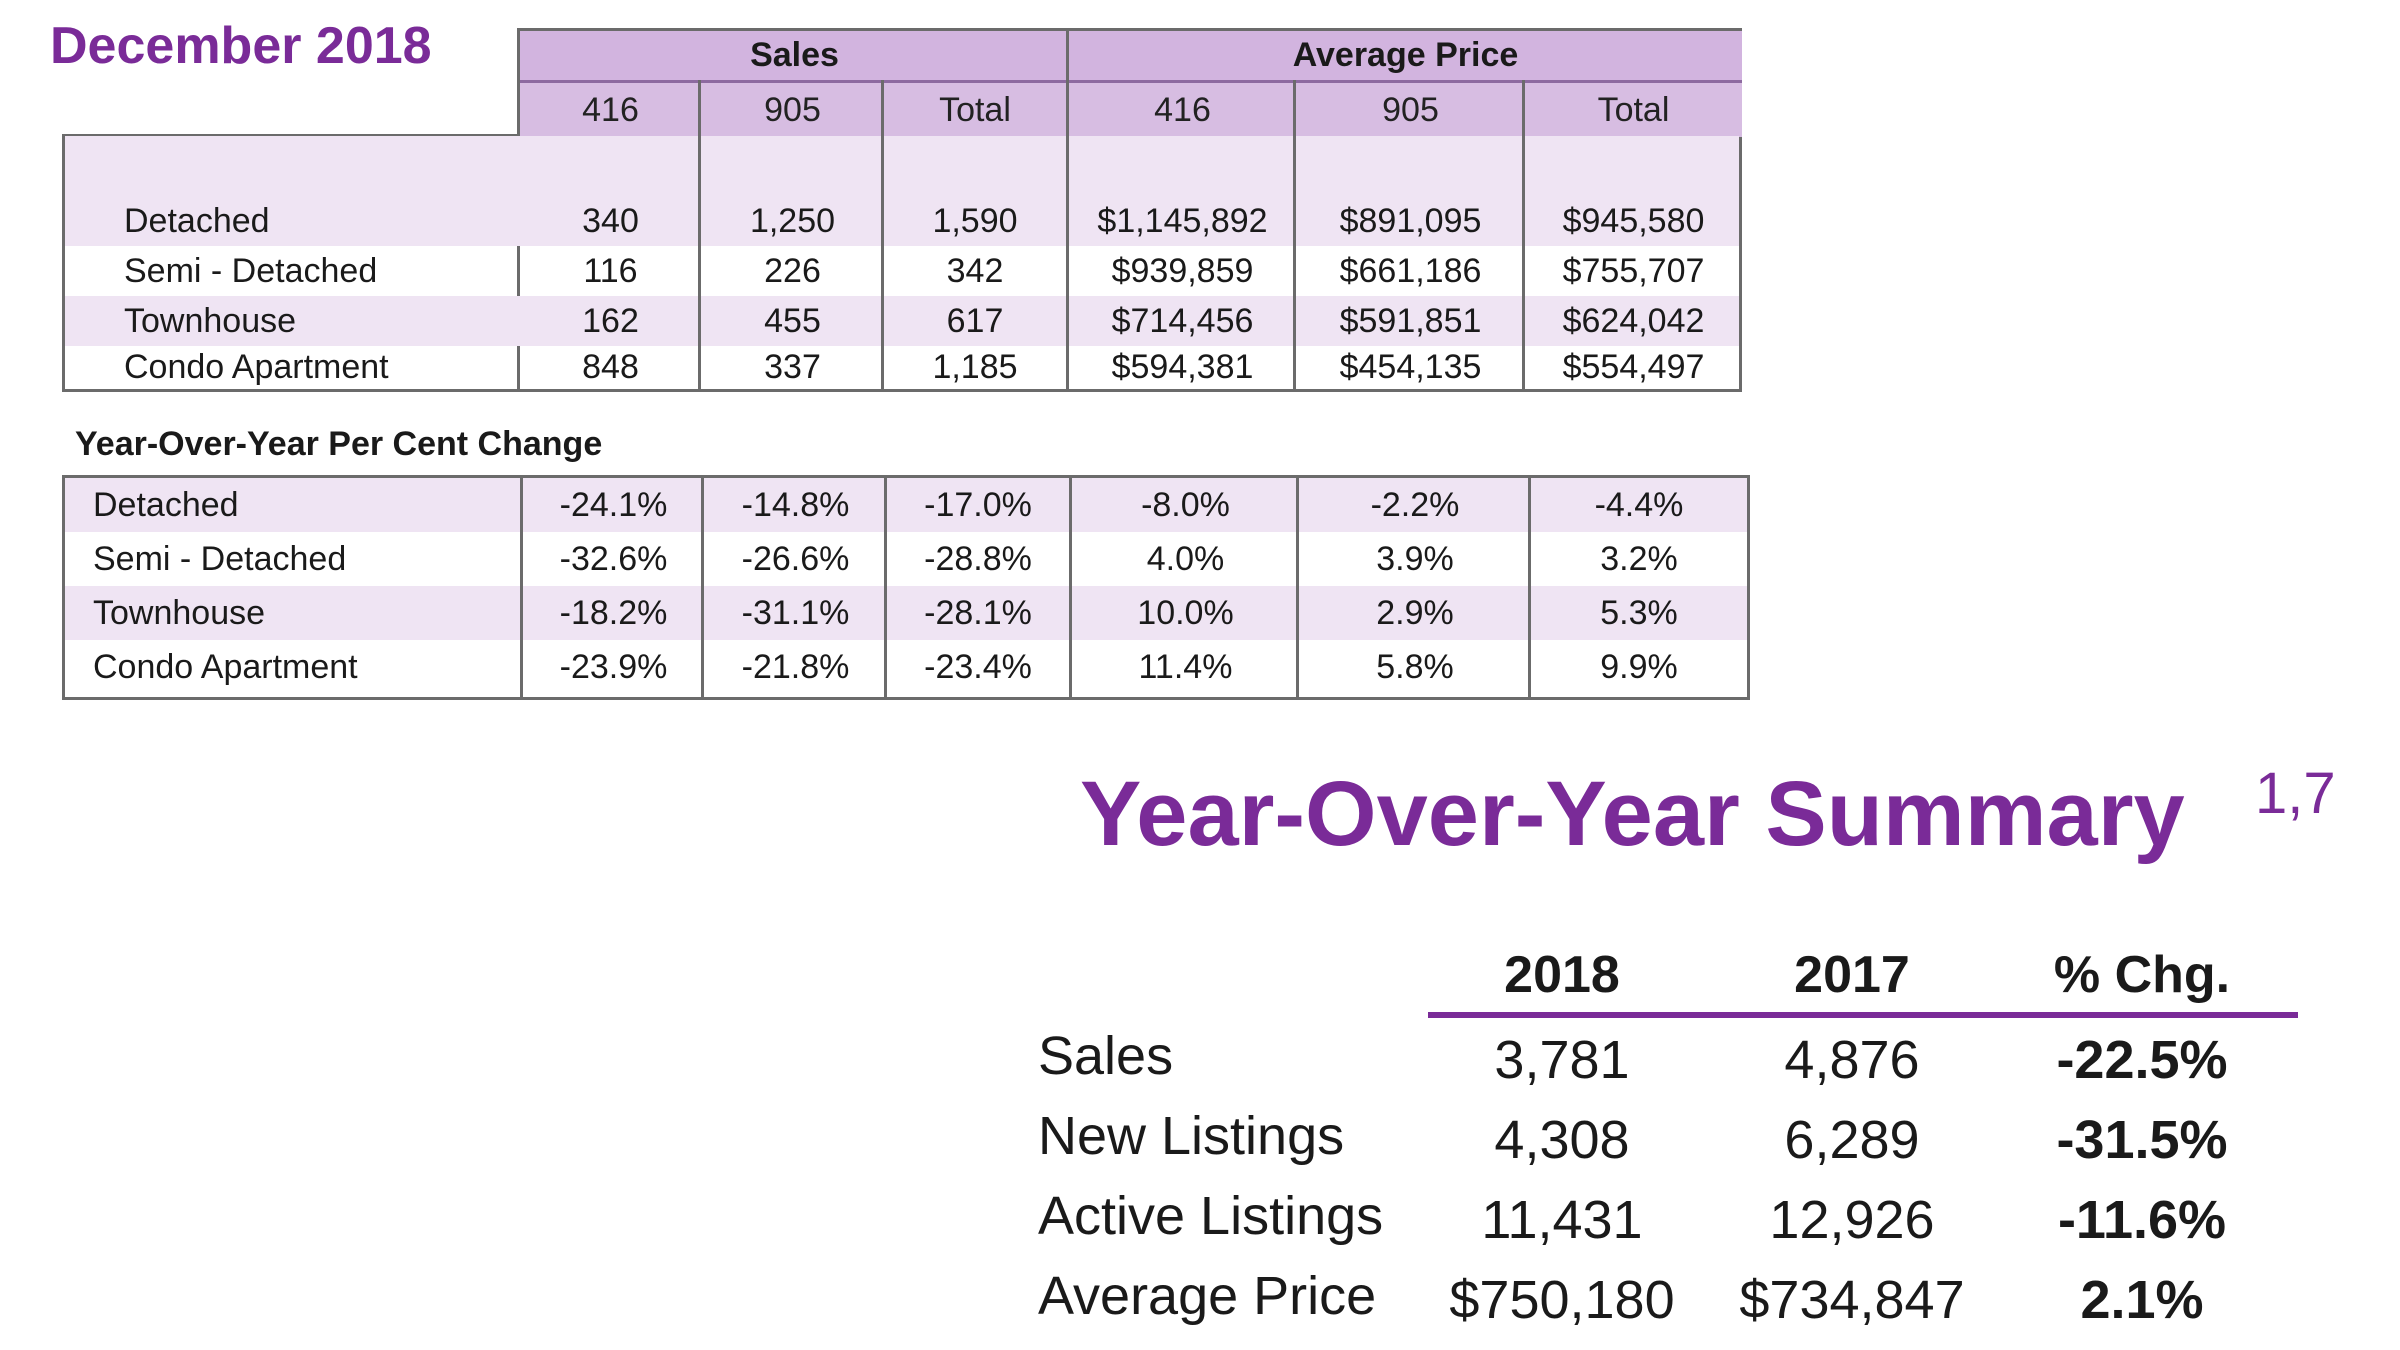  What do you see at coordinates (978, 612) in the screenshot?
I see `table-cell: -28.1%` at bounding box center [978, 612].